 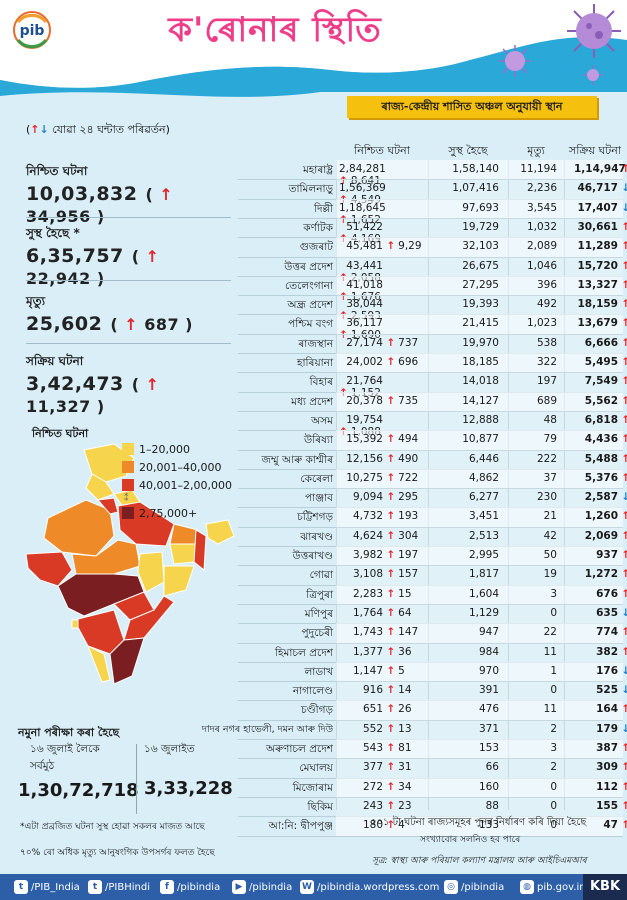 What do you see at coordinates (595, 401) in the screenshot?
I see `active-cell: 5,562 ↑509` at bounding box center [595, 401].